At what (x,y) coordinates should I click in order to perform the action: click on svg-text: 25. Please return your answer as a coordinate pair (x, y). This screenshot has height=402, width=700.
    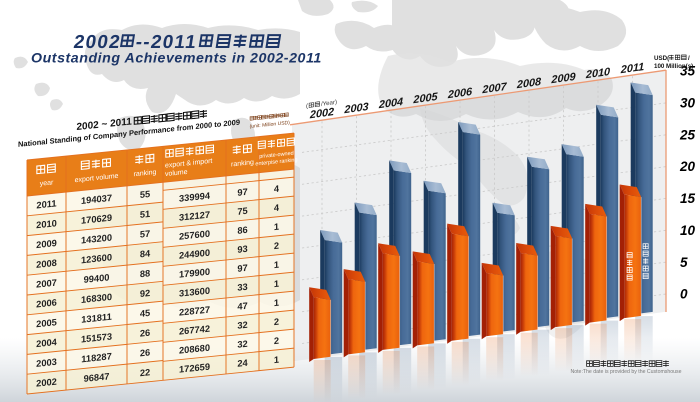
    Looking at the image, I should click on (687, 134).